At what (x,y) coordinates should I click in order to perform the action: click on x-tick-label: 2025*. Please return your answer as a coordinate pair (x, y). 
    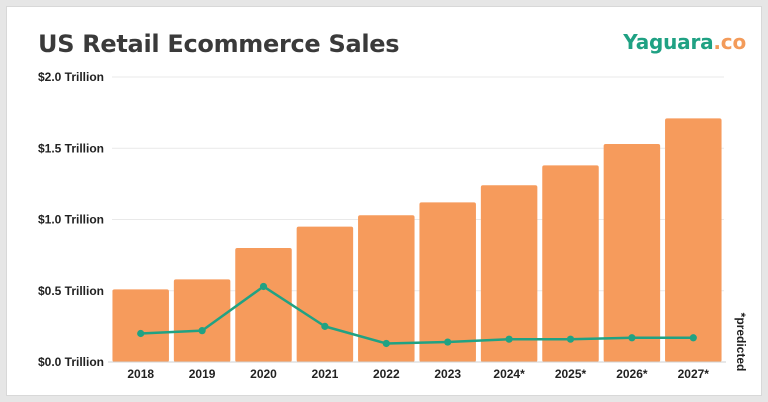
    Looking at the image, I should click on (571, 374).